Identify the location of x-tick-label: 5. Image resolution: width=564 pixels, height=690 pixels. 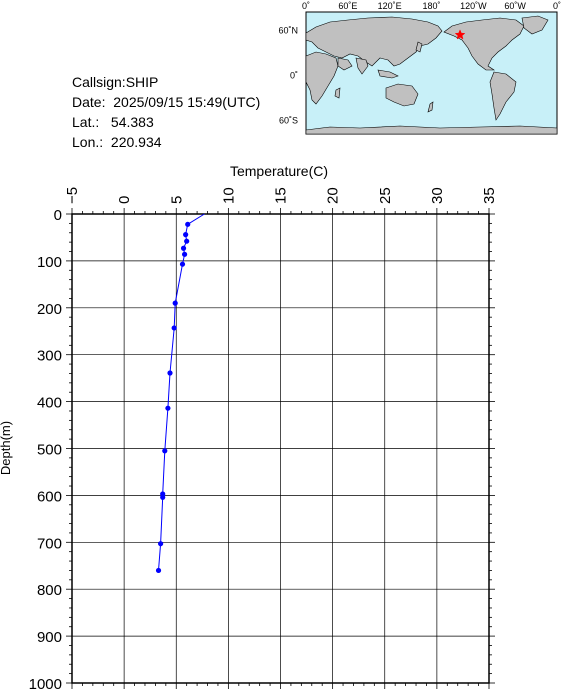
(176, 200).